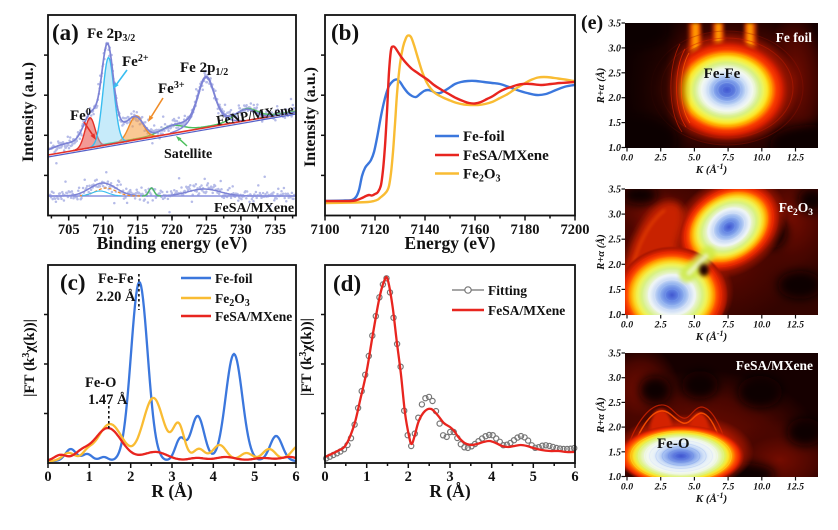 The width and height of the screenshot is (838, 530). What do you see at coordinates (275, 230) in the screenshot?
I see `svg-text: 735` at bounding box center [275, 230].